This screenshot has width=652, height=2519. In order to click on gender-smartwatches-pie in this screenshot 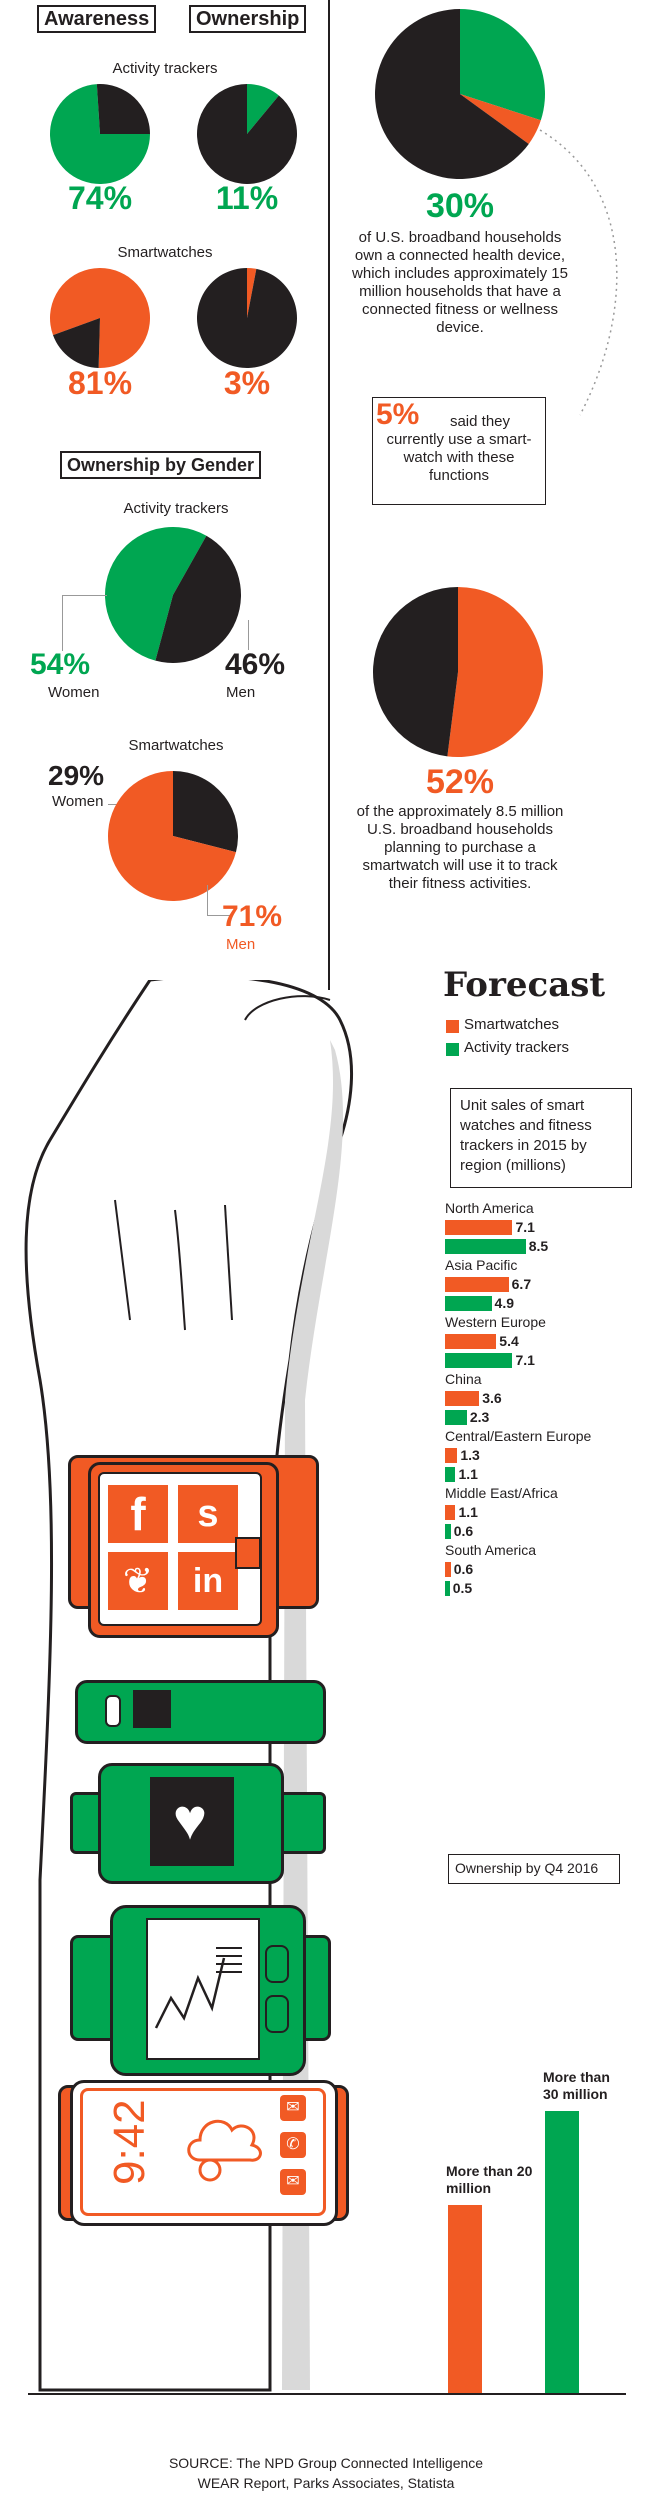, I will do `click(173, 836)`.